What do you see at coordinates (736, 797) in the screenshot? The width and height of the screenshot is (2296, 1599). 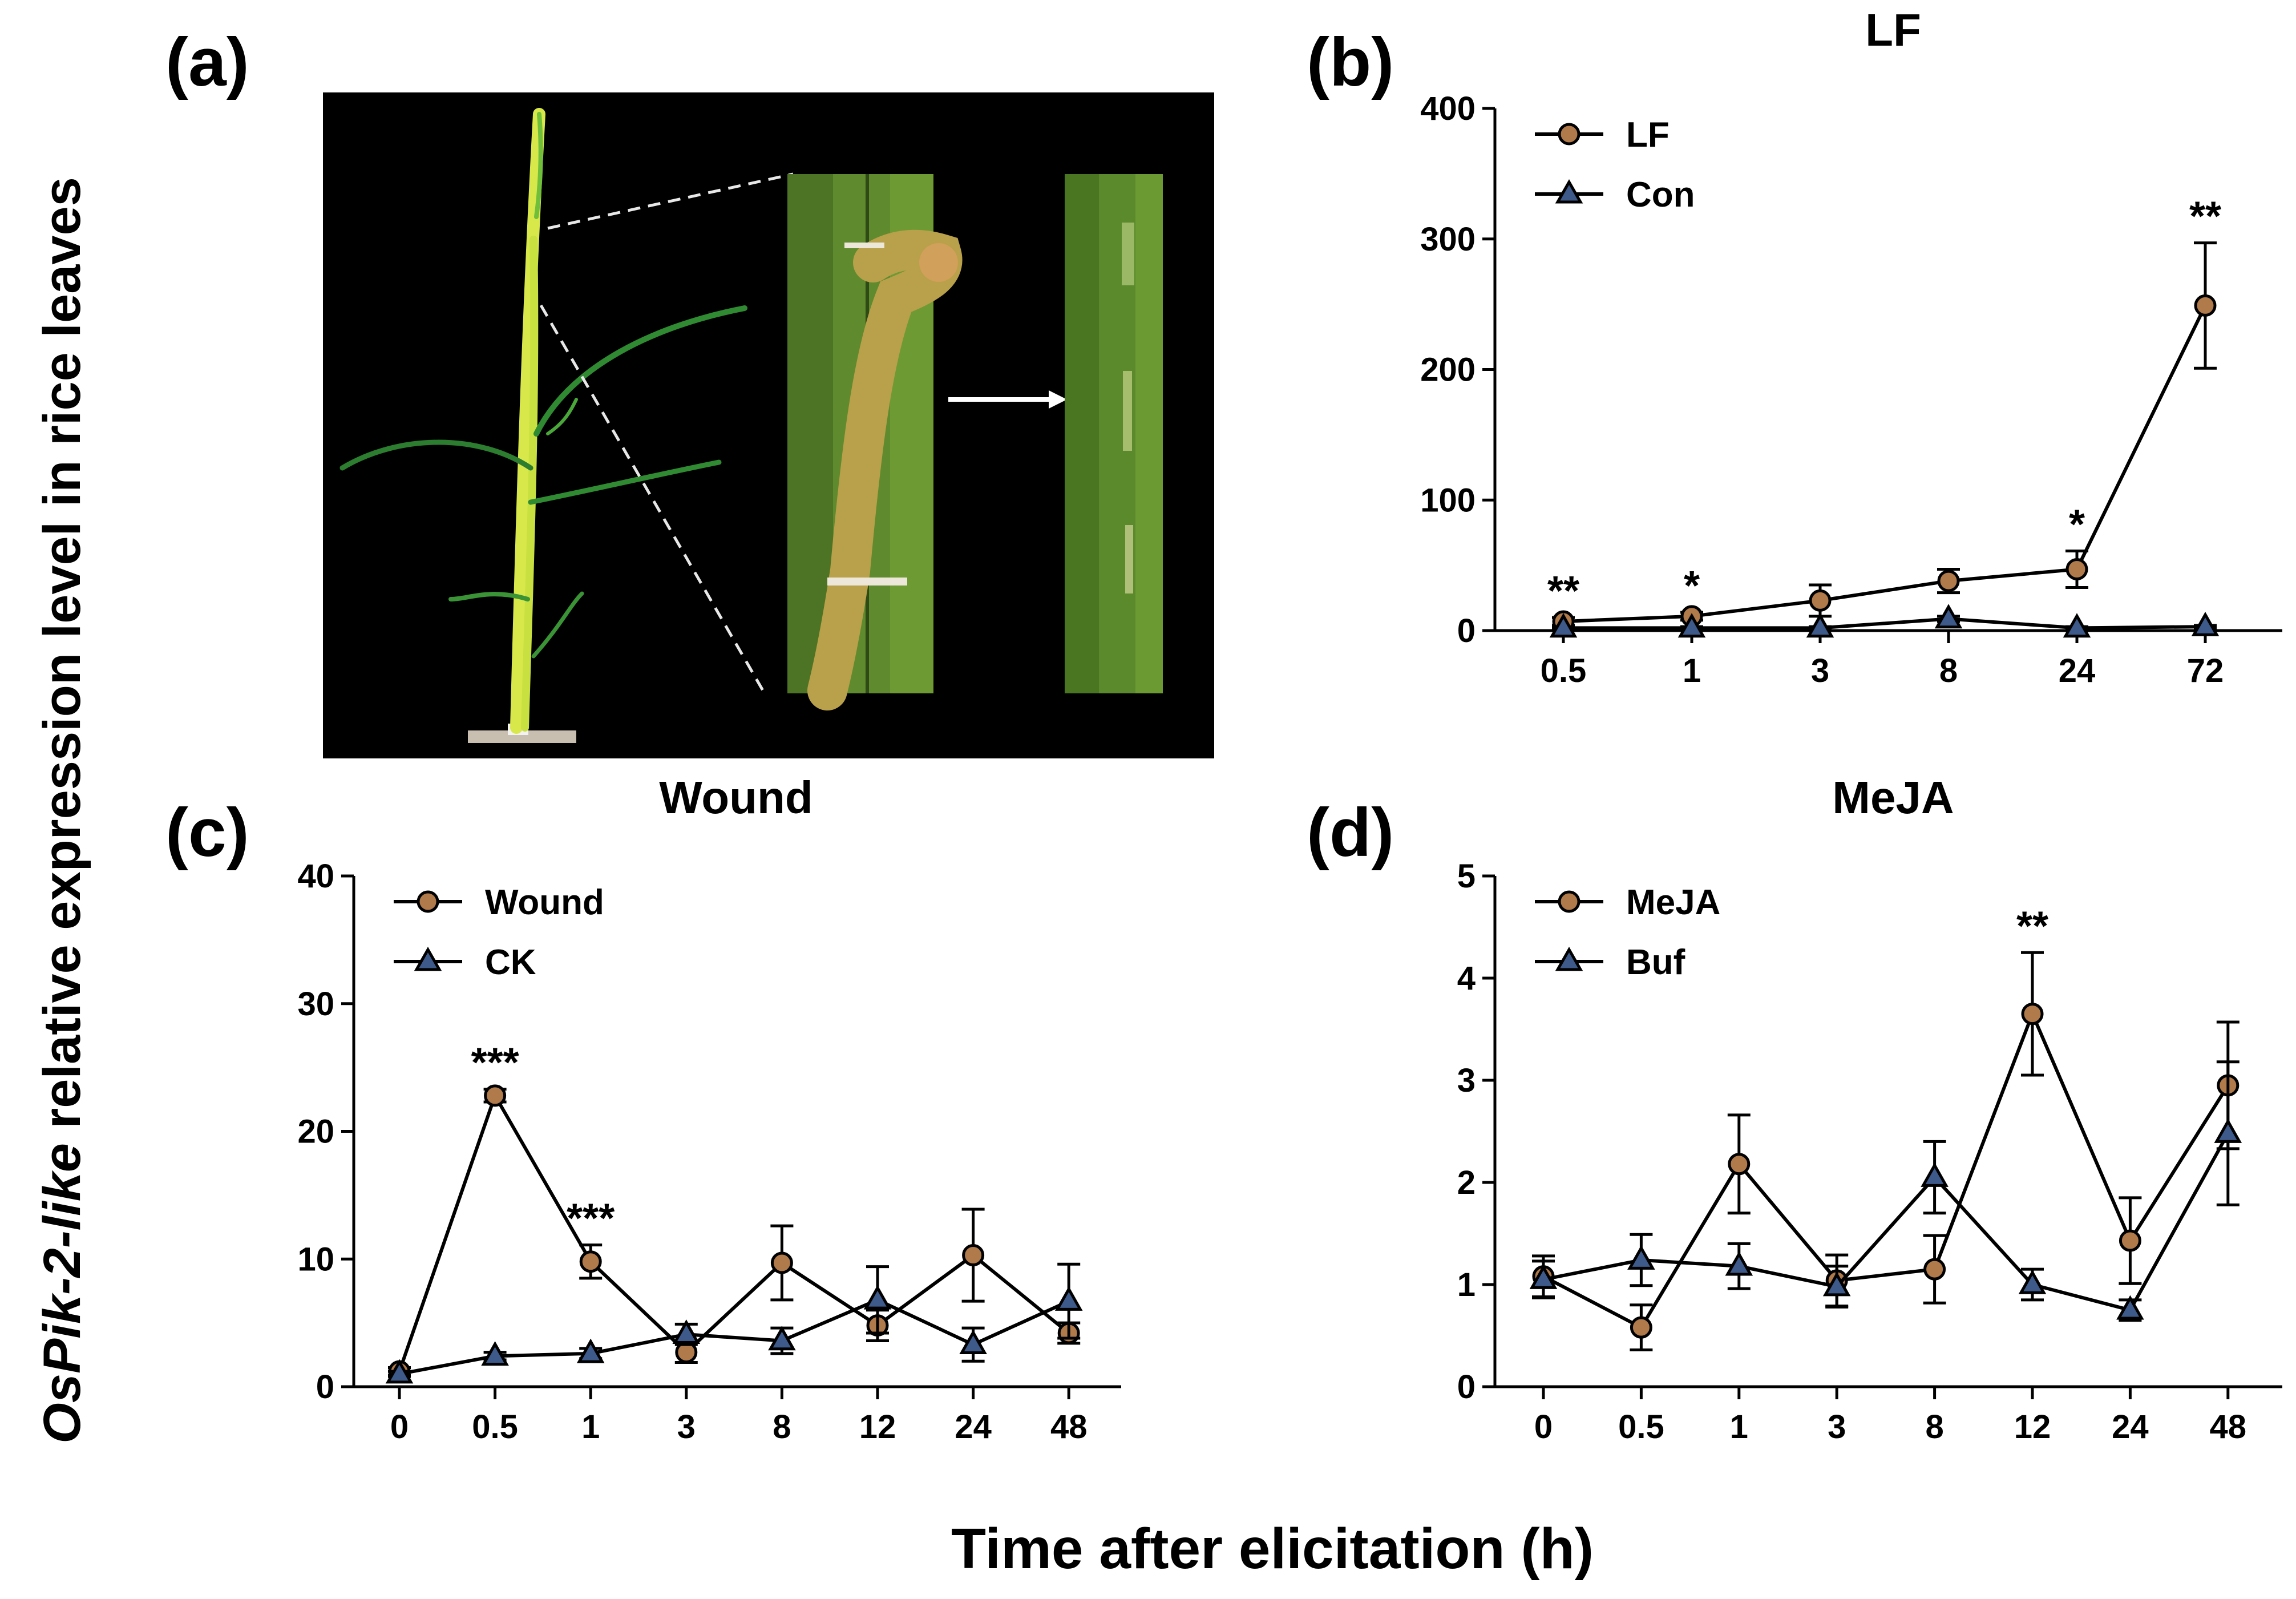 I see `chart-c-title: Wound` at bounding box center [736, 797].